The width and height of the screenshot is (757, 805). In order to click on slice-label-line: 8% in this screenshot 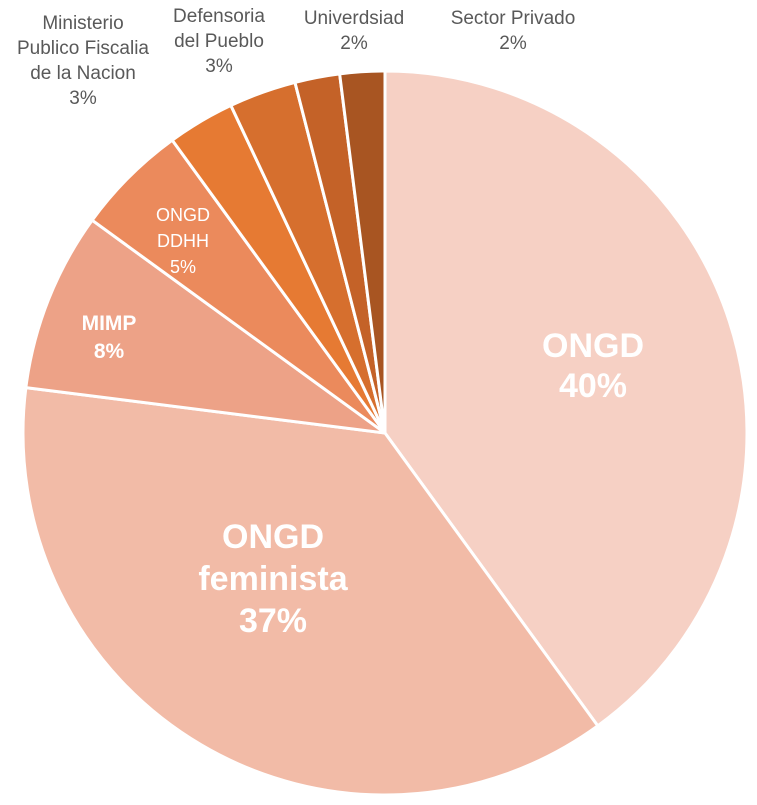, I will do `click(109, 351)`.